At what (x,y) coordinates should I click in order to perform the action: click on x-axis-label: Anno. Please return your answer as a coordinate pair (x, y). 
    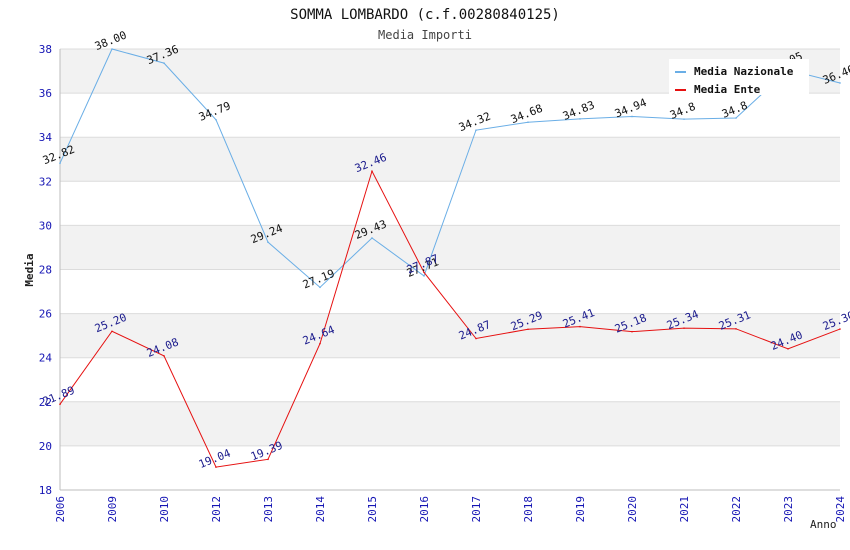
    Looking at the image, I should click on (823, 524).